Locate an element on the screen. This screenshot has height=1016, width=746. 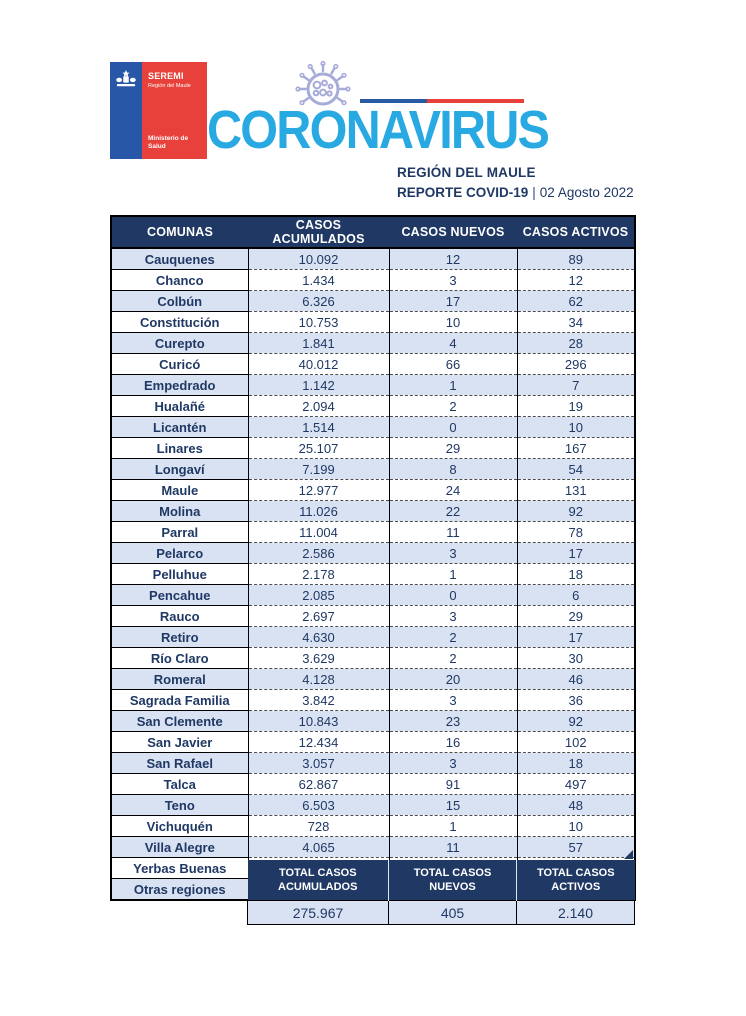
casos-acumulados-cell: 7.199 is located at coordinates (318, 469).